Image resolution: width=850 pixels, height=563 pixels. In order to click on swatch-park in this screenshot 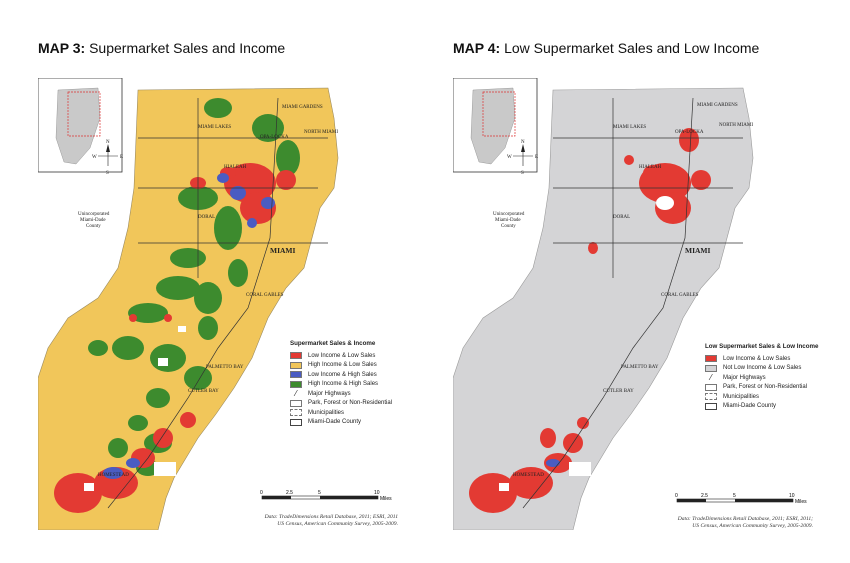, I will do `click(296, 403)`.